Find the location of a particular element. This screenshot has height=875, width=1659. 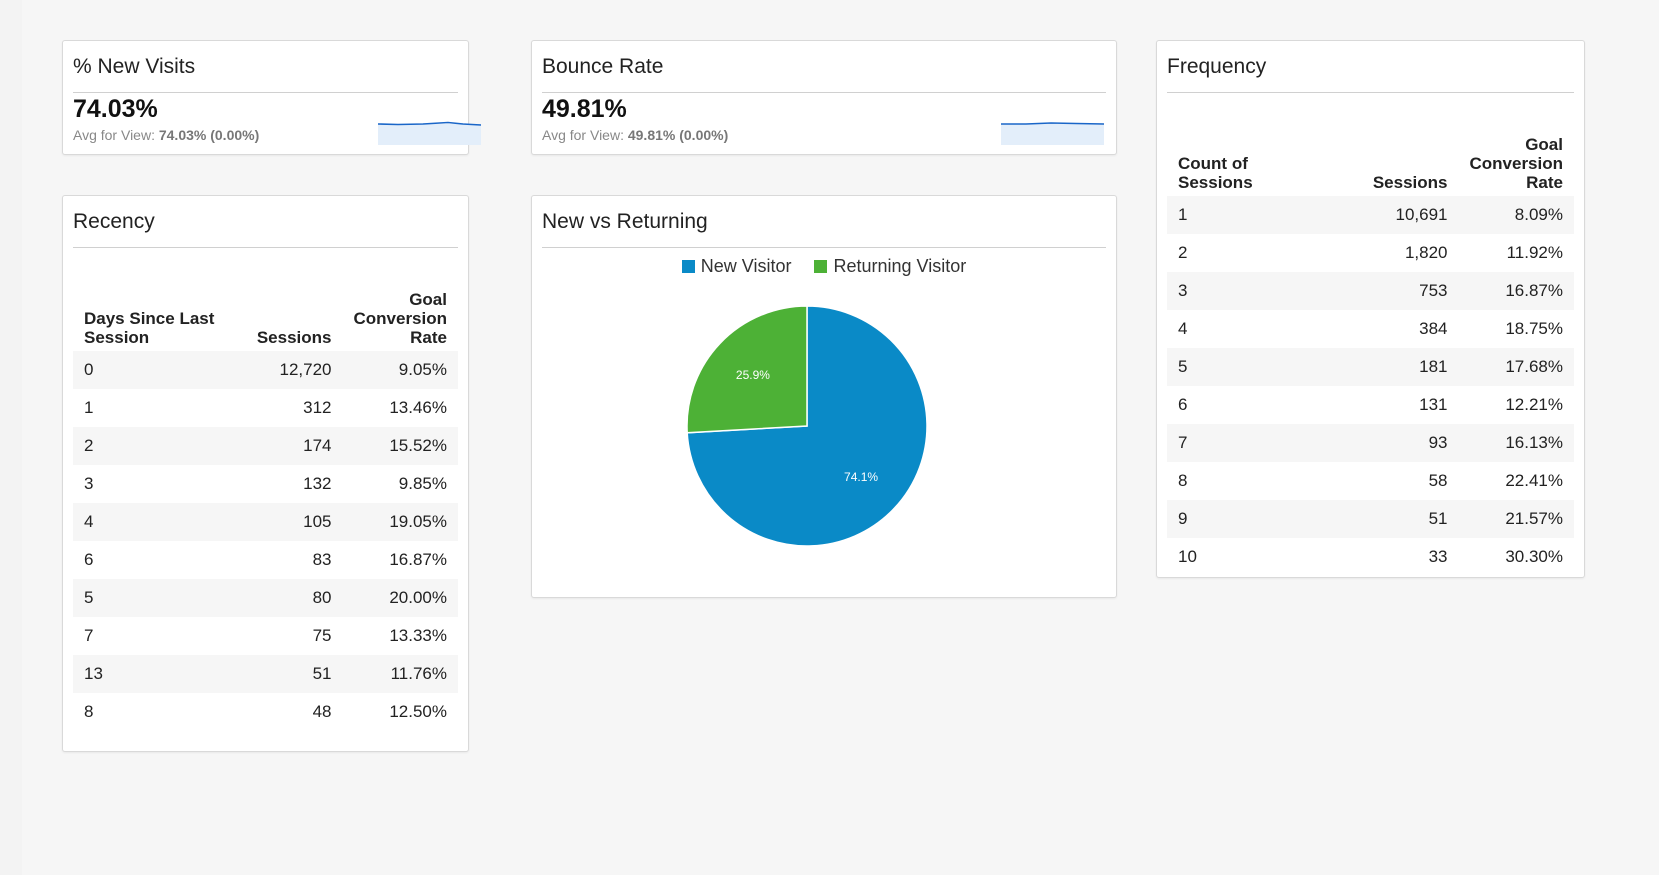

table-row: 8 58 22.41% is located at coordinates (1370, 481).